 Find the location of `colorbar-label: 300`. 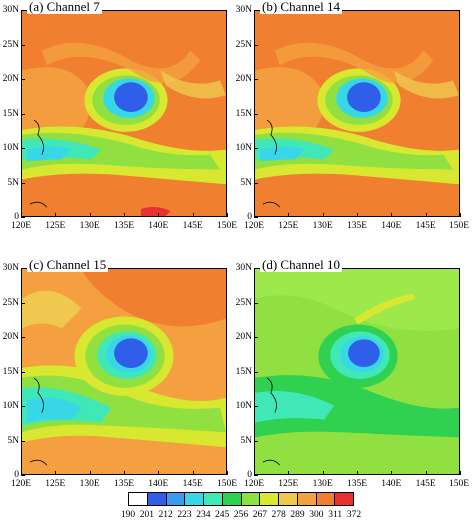

colorbar-label: 300 is located at coordinates (316, 515).